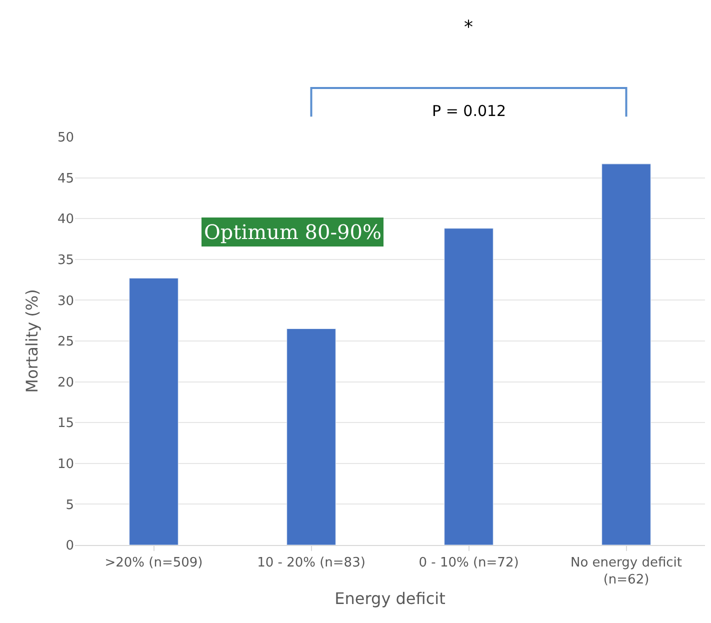  What do you see at coordinates (65, 260) in the screenshot?
I see `y-tick-label: 35` at bounding box center [65, 260].